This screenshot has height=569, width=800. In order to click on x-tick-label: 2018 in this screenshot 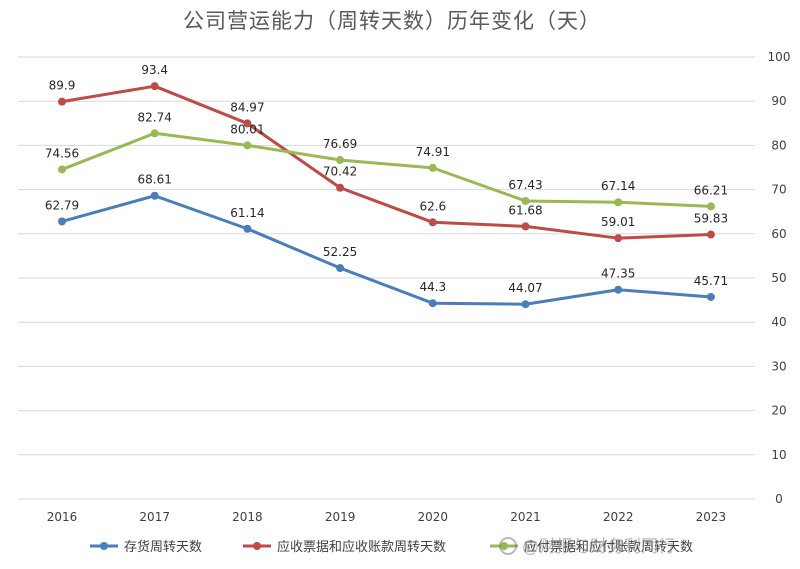, I will do `click(247, 517)`.